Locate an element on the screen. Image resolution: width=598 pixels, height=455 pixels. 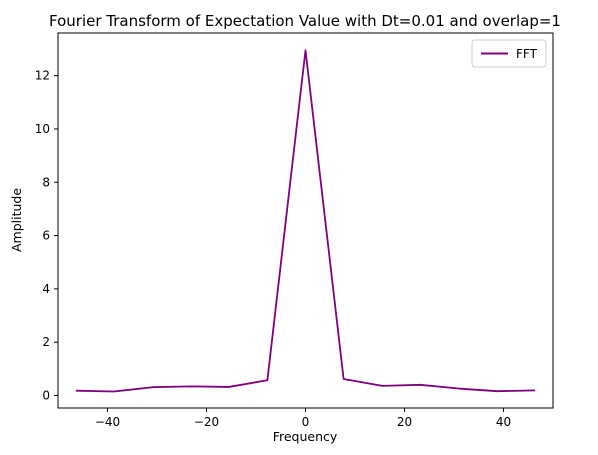
legend-box is located at coordinates (509, 53).